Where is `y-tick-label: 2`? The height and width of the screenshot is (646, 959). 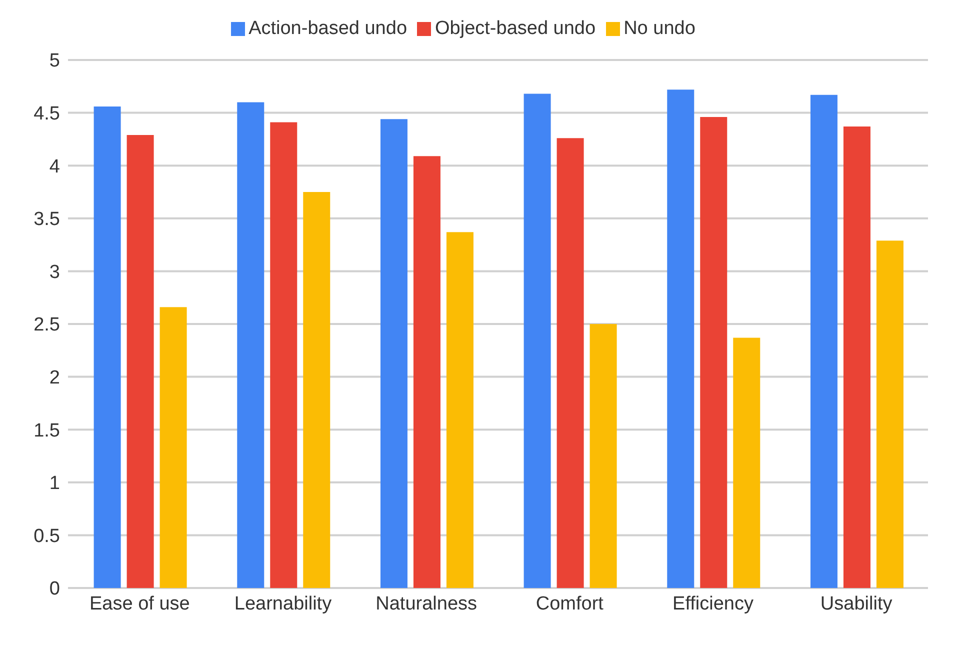
y-tick-label: 2 is located at coordinates (54, 378).